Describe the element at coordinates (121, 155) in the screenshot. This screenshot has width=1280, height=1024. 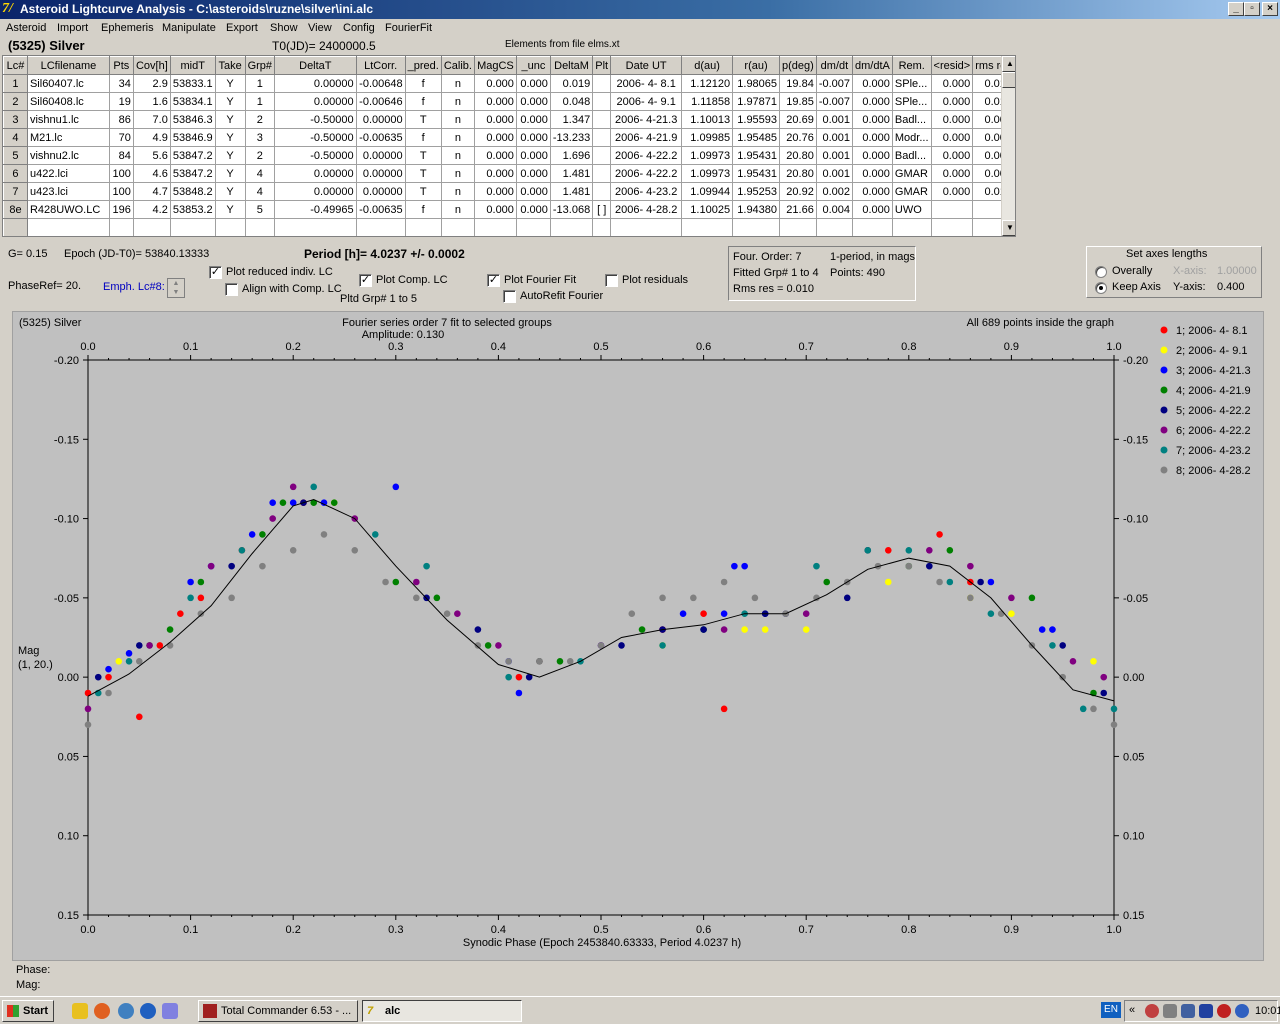
I see `grid-cell: 84` at that location.